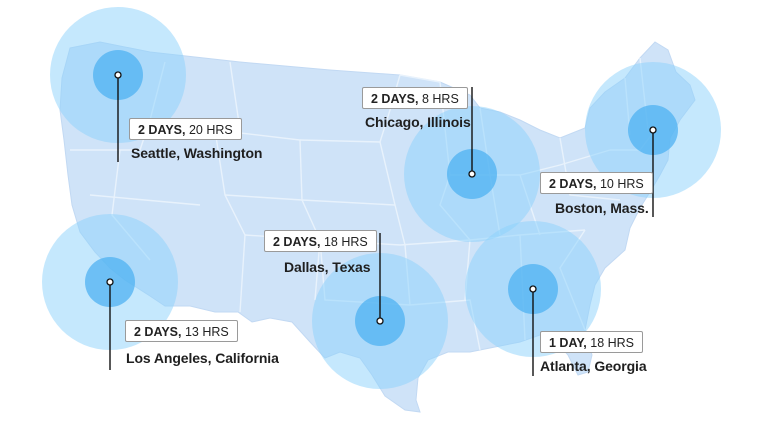 The height and width of the screenshot is (432, 768). What do you see at coordinates (621, 184) in the screenshot?
I see `boston-hours: 10 HRS` at bounding box center [621, 184].